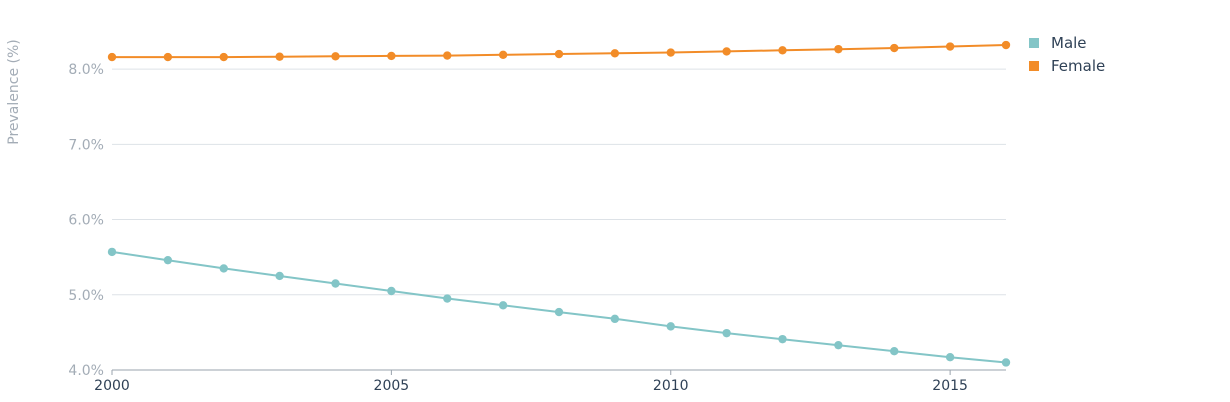 Image resolution: width=1230 pixels, height=402 pixels. I want to click on legend-label-female: Female, so click(1078, 66).